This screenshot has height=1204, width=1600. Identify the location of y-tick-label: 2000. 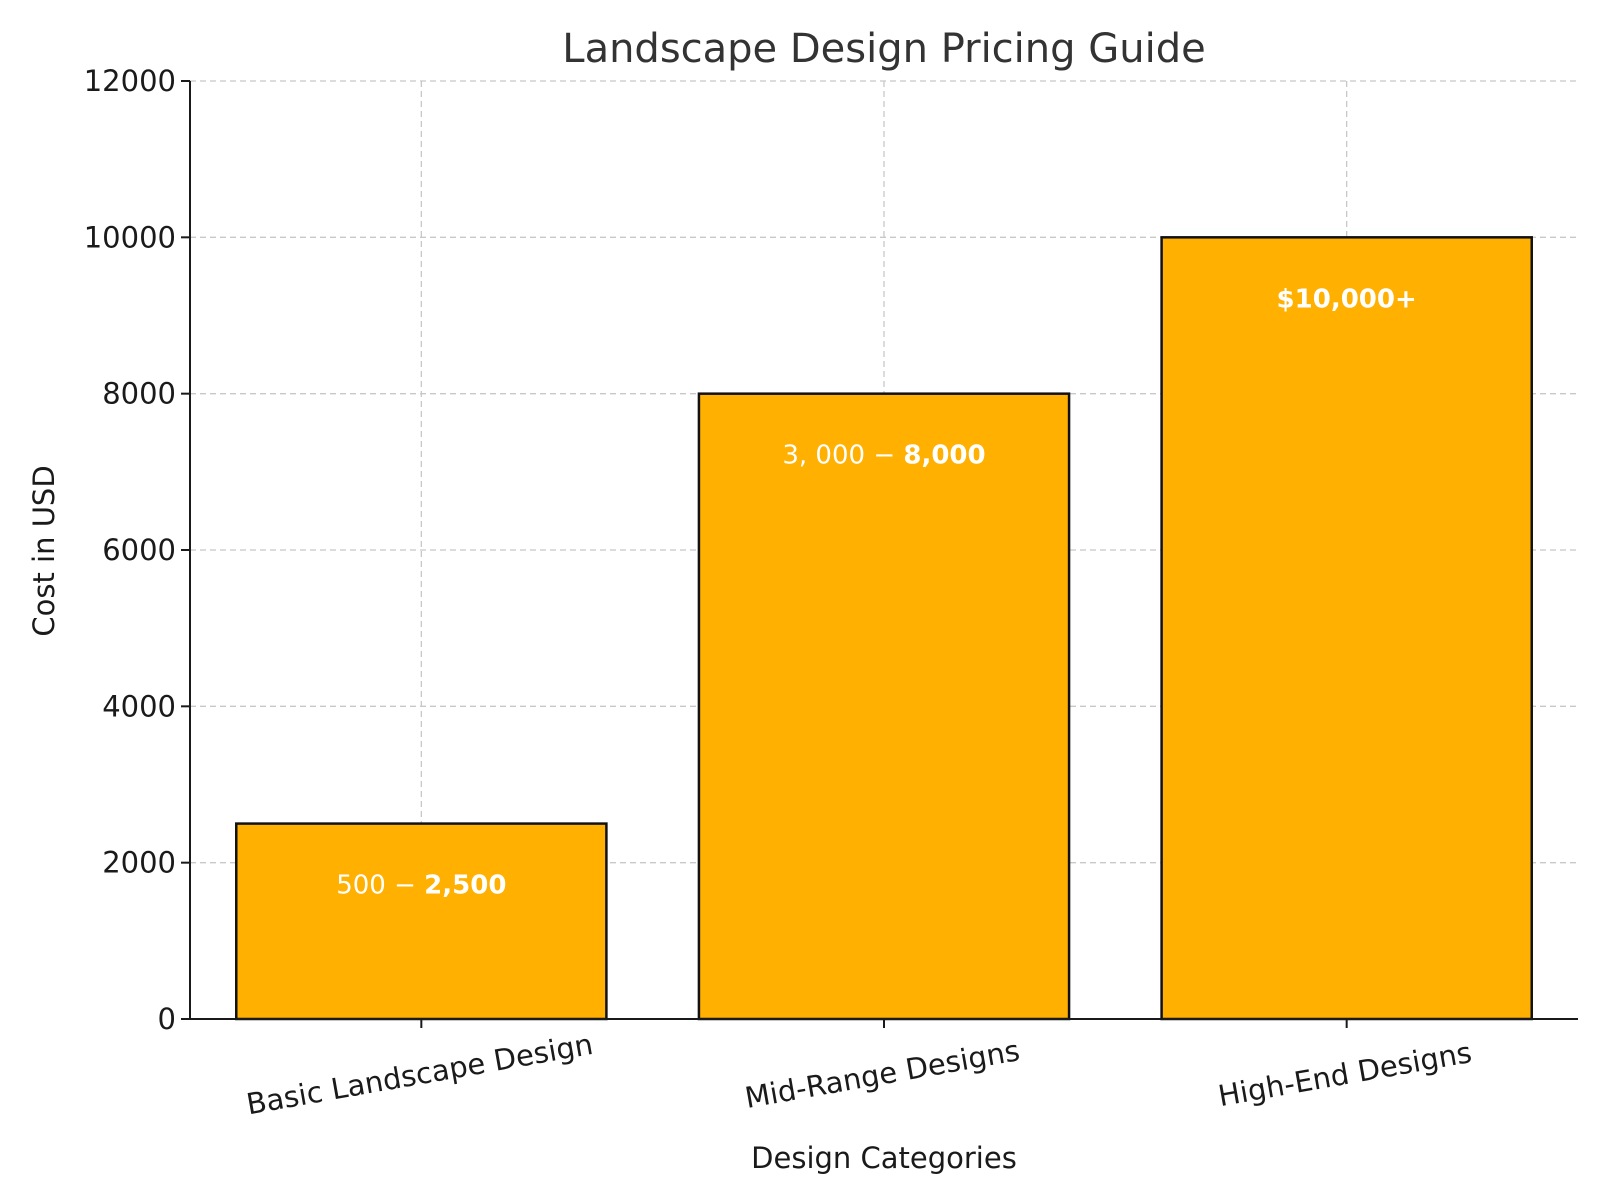
(139, 863).